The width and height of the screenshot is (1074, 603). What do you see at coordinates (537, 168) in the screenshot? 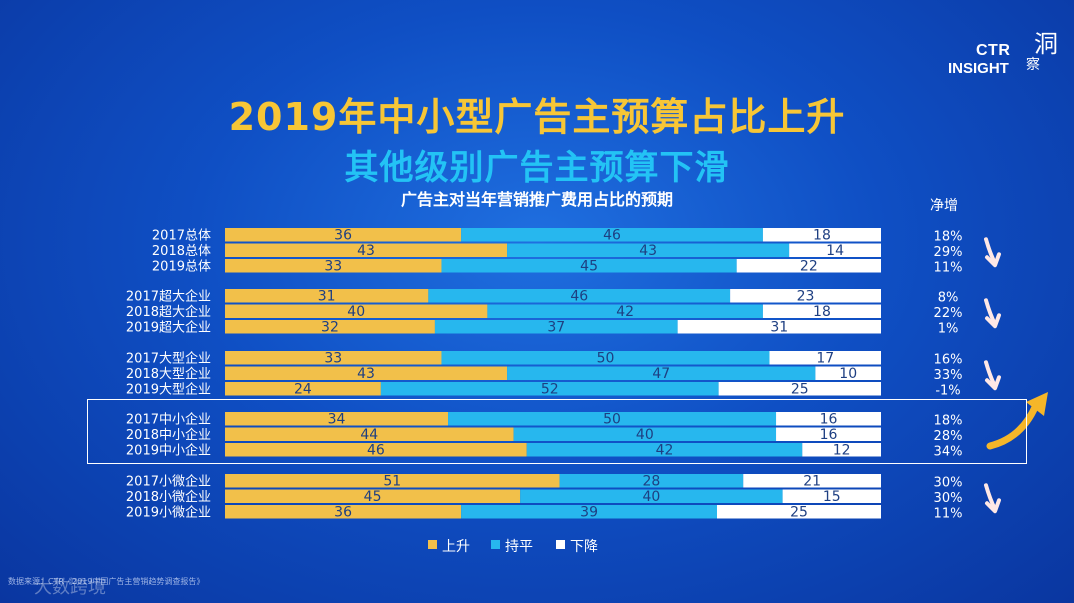
I see `page-subtitle: 其他级别广告主预算下滑` at bounding box center [537, 168].